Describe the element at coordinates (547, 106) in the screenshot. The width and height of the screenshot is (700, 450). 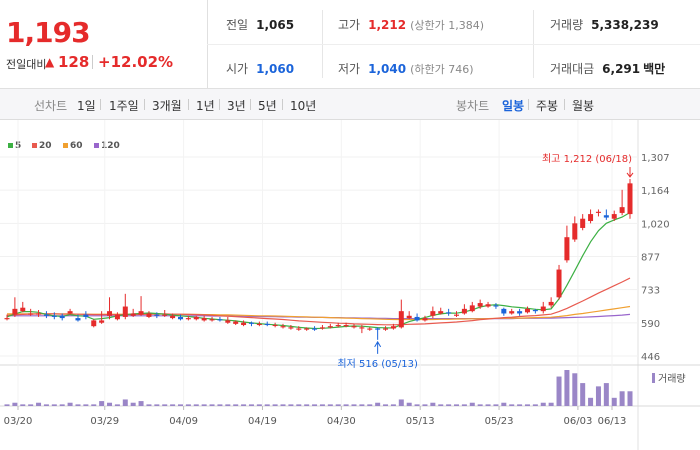
I see `tab-weekly: 주봉` at that location.